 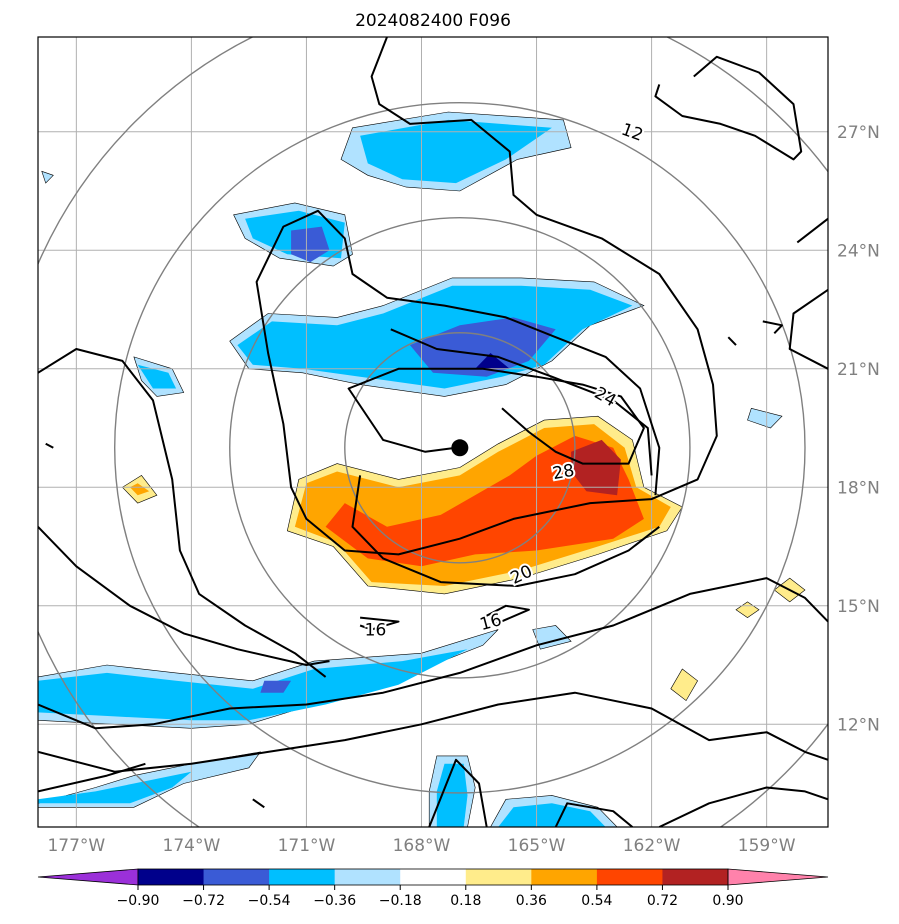 I want to click on x-tick-label: 174°W, so click(x=192, y=846).